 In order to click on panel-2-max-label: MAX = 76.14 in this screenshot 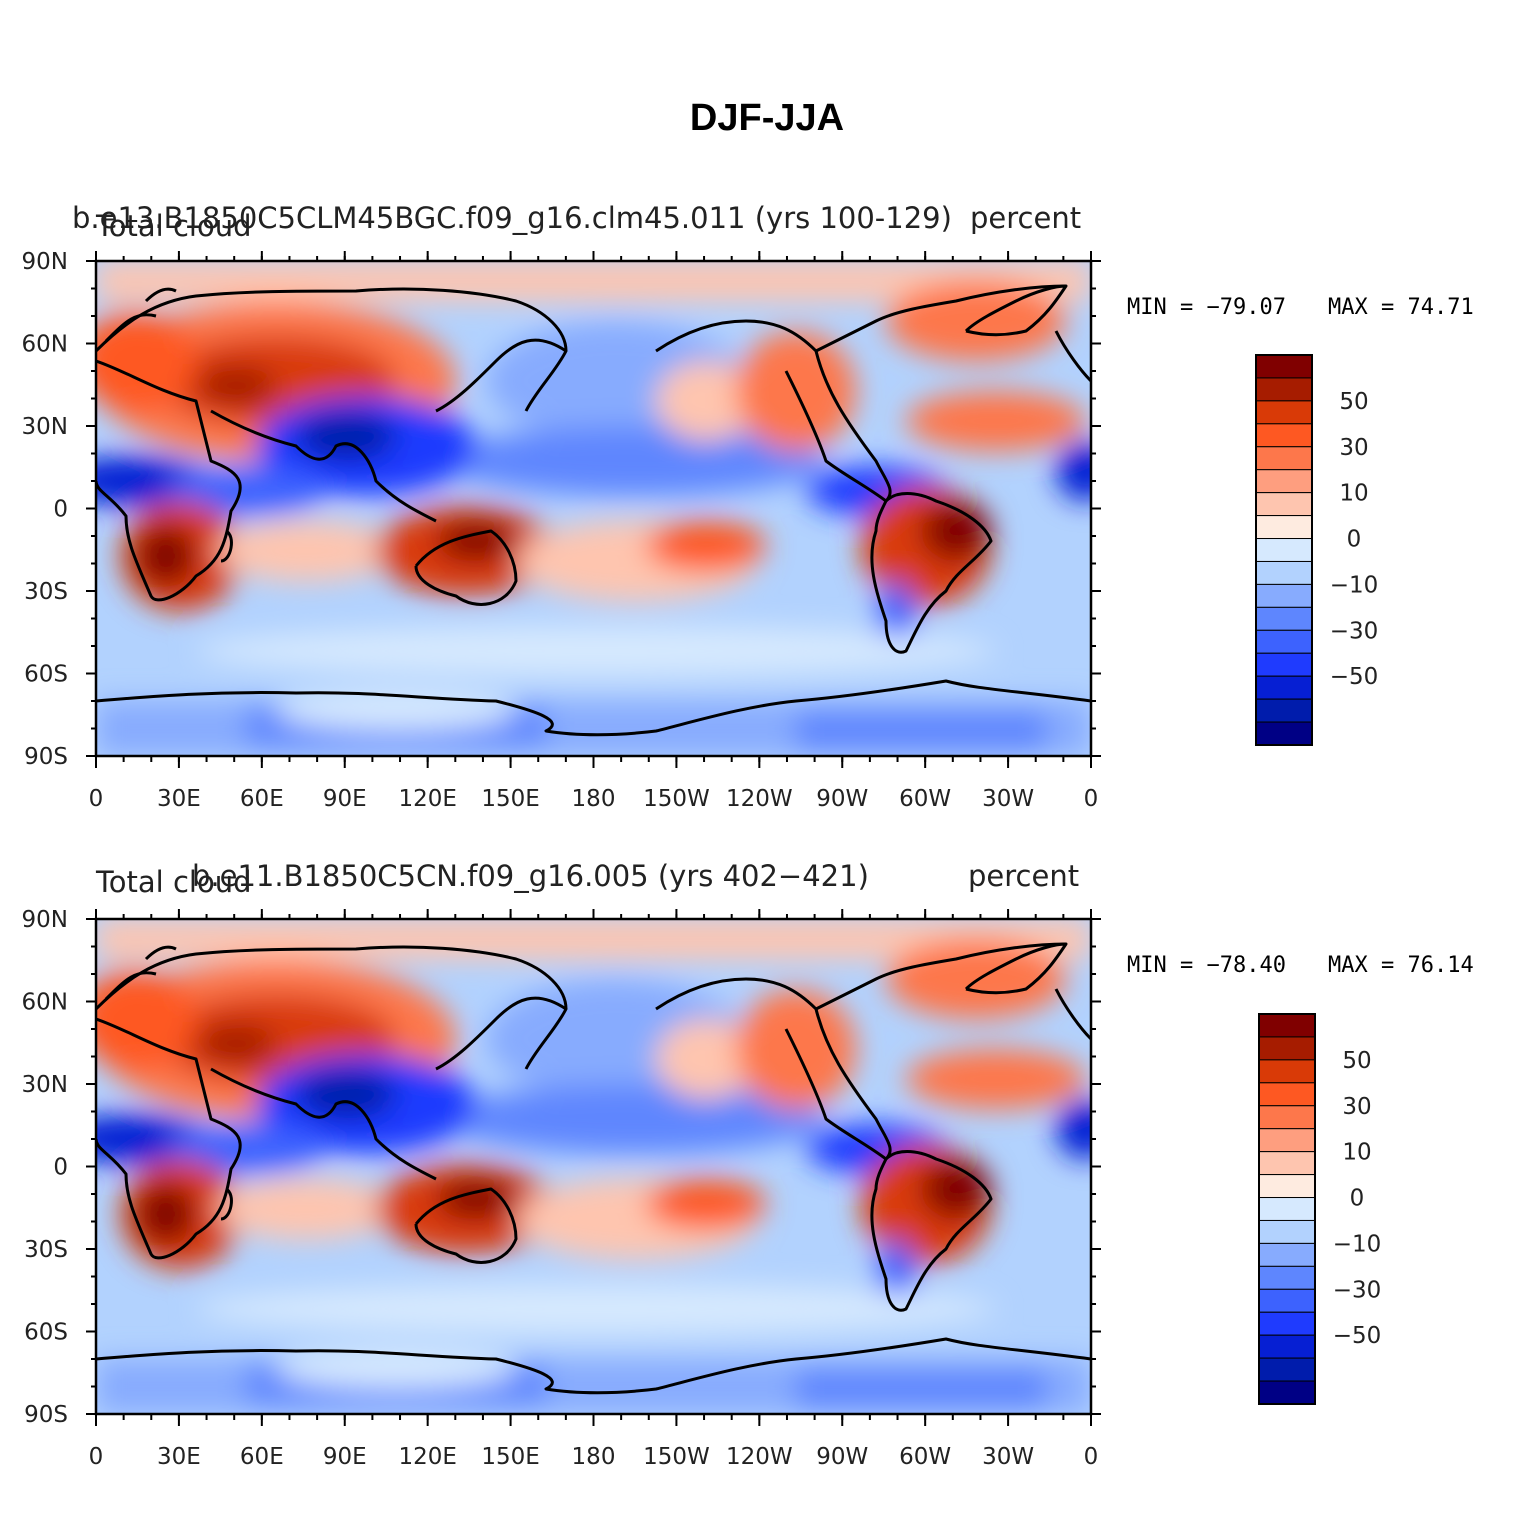, I will do `click(1401, 965)`.